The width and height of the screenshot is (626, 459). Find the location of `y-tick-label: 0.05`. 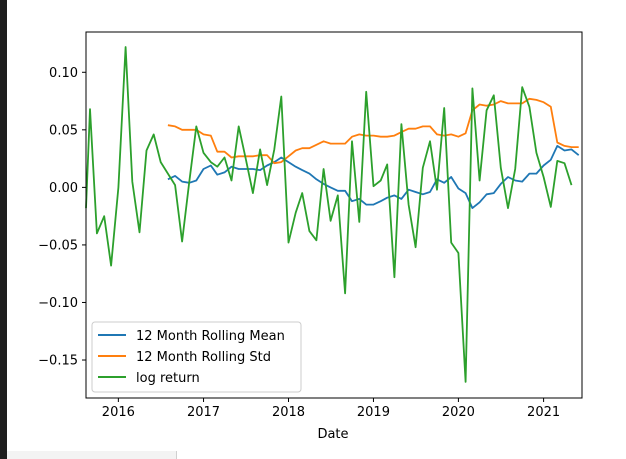

y-tick-label: 0.05 is located at coordinates (63, 130).